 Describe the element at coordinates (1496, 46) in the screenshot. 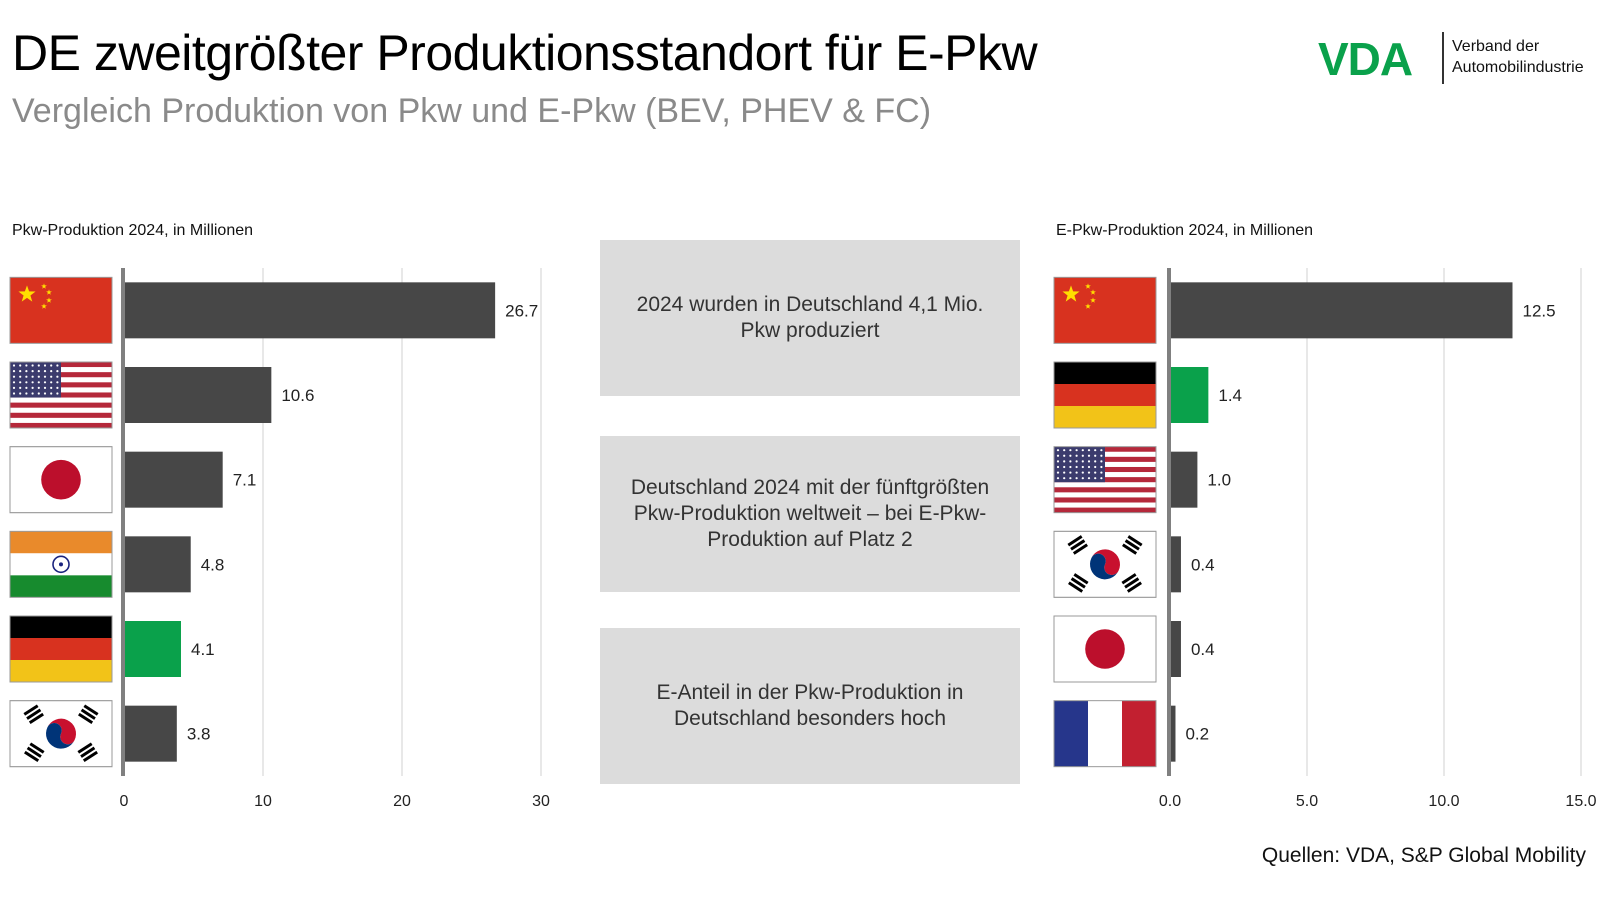

I see `logo-line-1: Verband der` at that location.